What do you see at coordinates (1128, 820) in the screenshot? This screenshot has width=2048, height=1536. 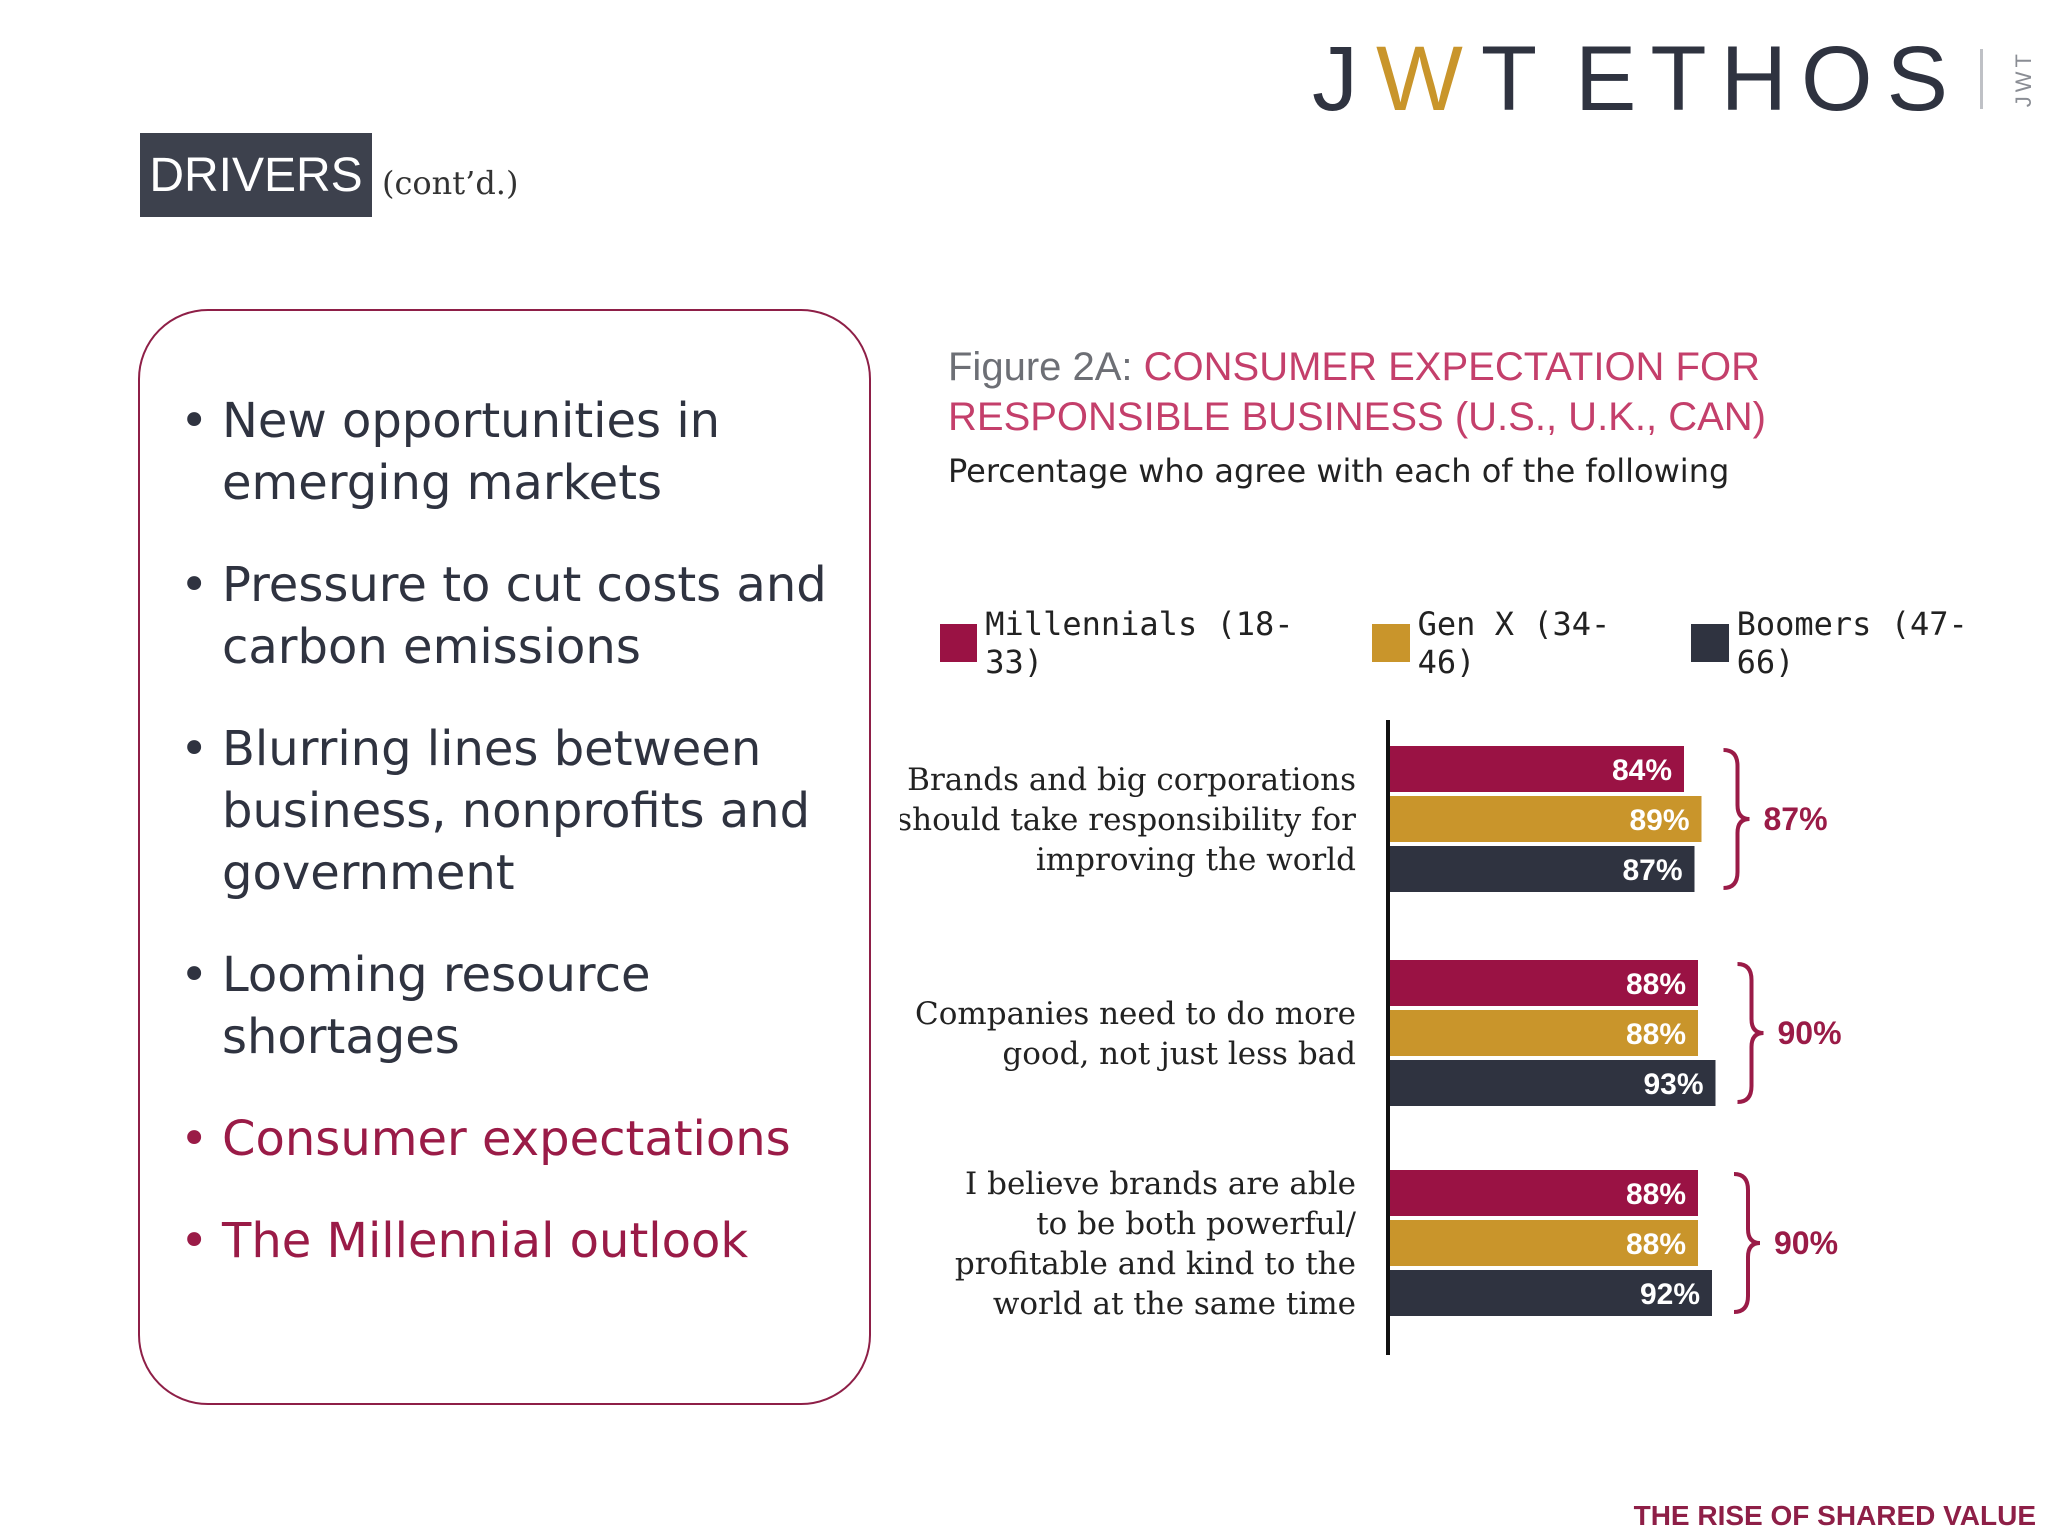 I see `category-label: should take responsibility for` at bounding box center [1128, 820].